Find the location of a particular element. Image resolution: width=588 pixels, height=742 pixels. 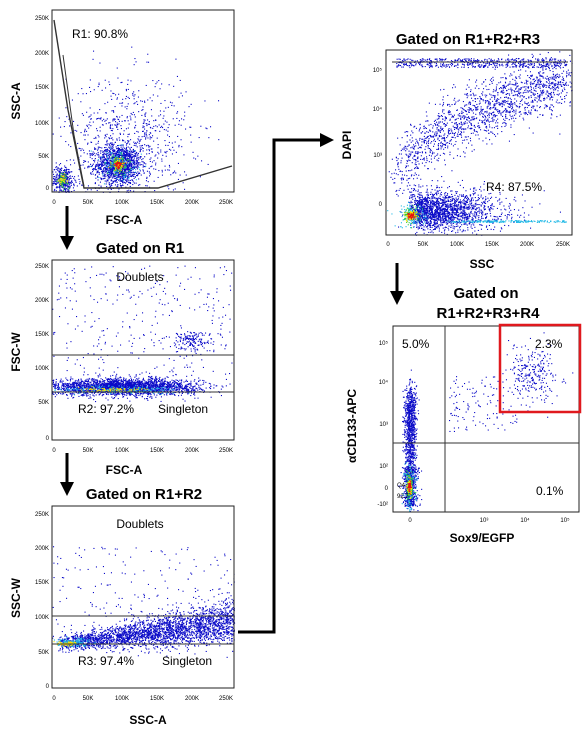

y-tick-label: 200K is located at coordinates (42, 54).